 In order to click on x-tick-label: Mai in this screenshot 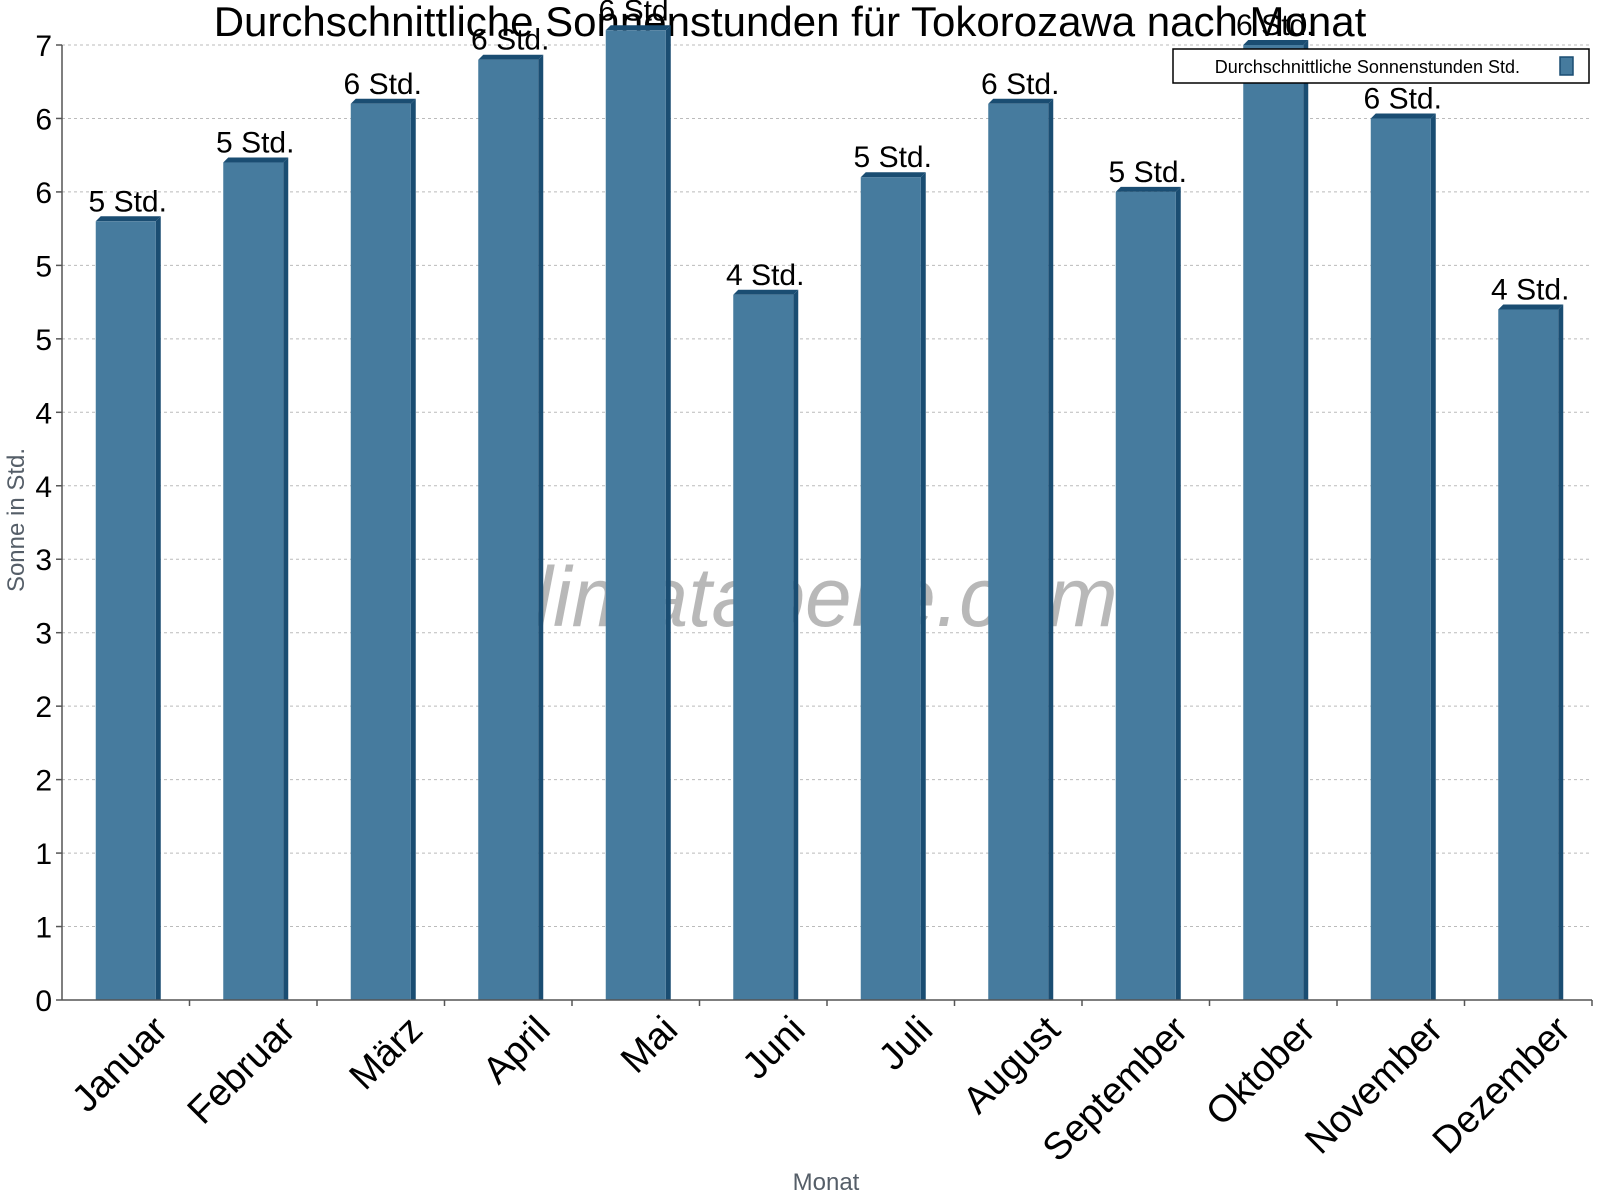, I will do `click(649, 1045)`.